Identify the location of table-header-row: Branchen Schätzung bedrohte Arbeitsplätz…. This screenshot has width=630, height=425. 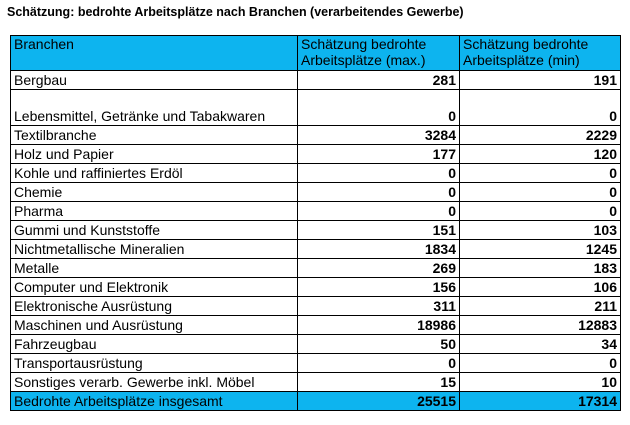
(315, 53).